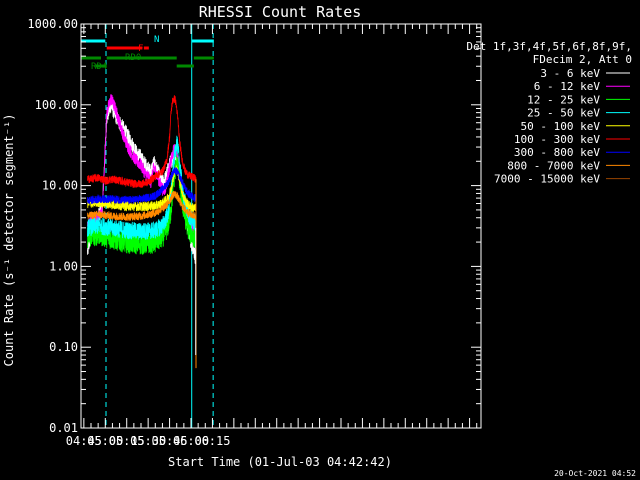 This screenshot has width=640, height=480. I want to click on legend-entry-label: 6 - 12 keV, so click(567, 86).